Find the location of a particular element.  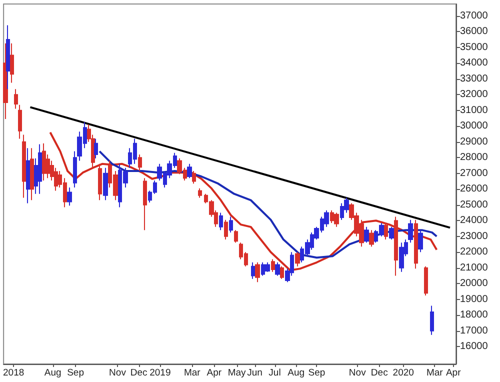

x-tick-label: 2018 is located at coordinates (13, 373).